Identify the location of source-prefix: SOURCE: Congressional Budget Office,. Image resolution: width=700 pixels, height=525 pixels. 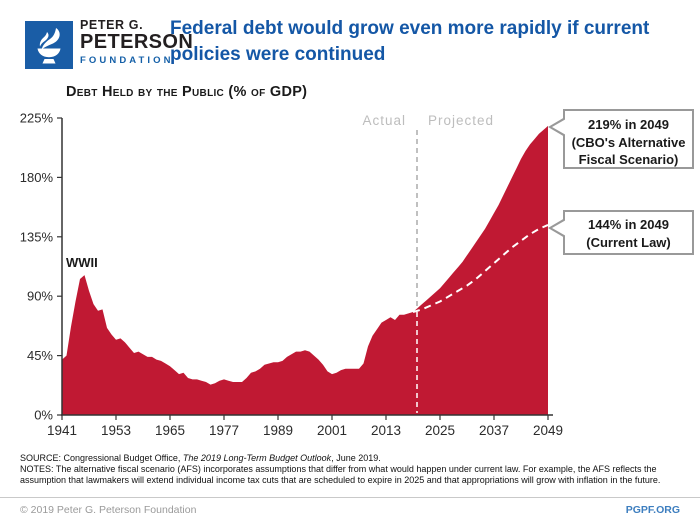
(101, 458).